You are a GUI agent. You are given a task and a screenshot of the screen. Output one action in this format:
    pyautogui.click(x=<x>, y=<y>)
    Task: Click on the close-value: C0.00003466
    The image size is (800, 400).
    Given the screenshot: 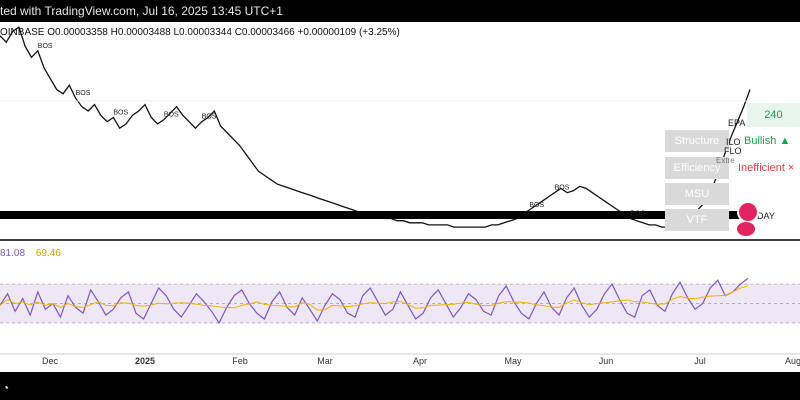 What is the action you would take?
    pyautogui.click(x=264, y=32)
    